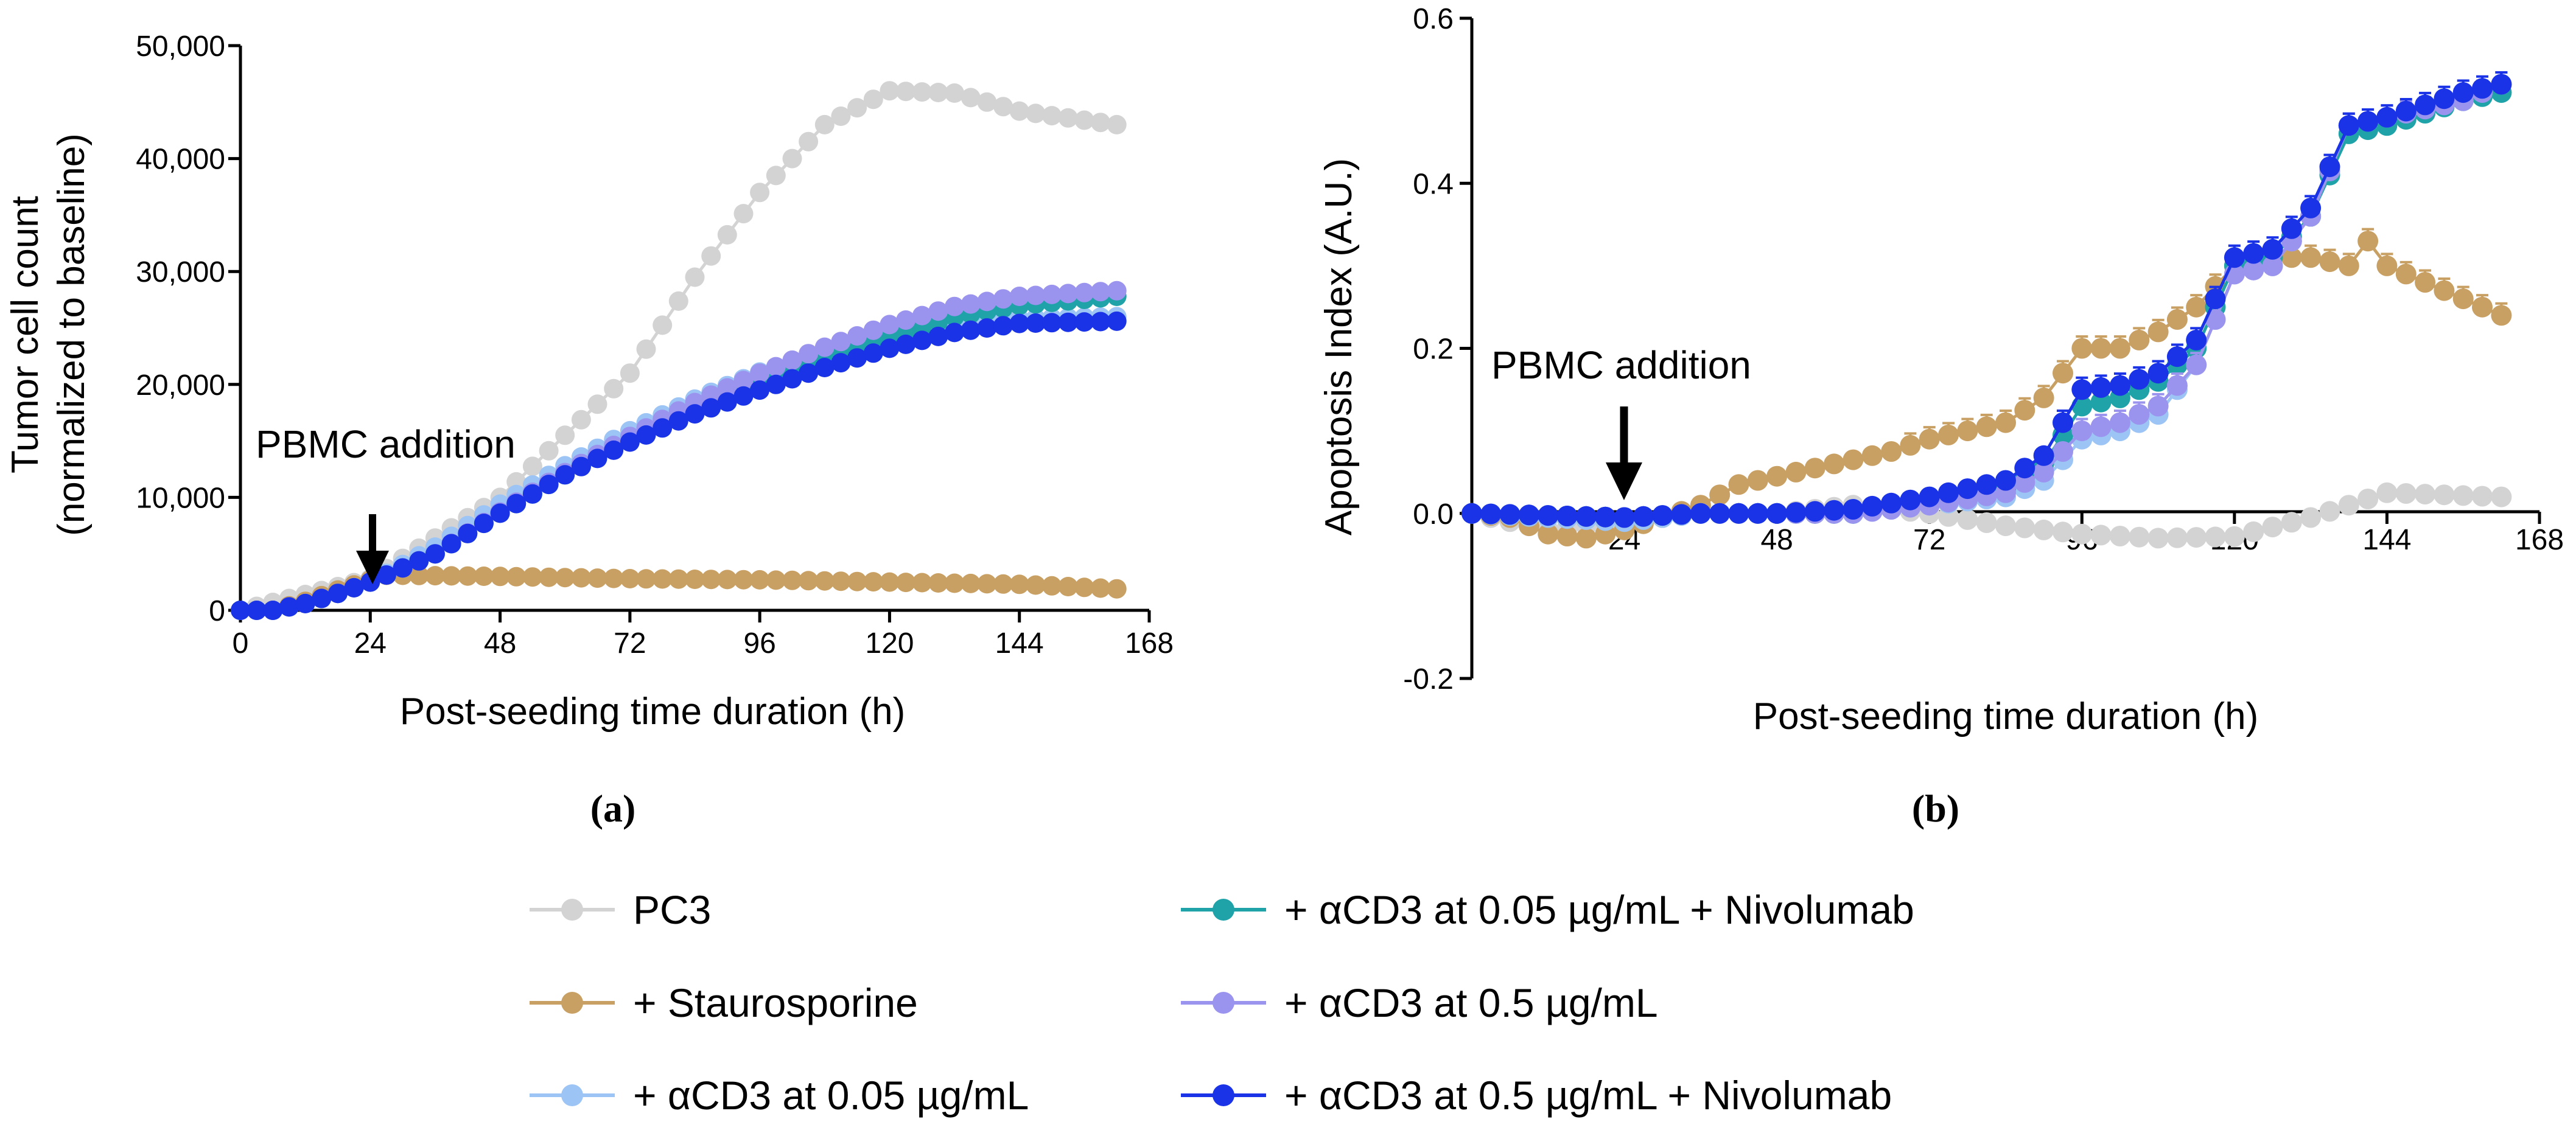 This screenshot has height=1133, width=2576. I want to click on legend-item: PC3, so click(620, 909).